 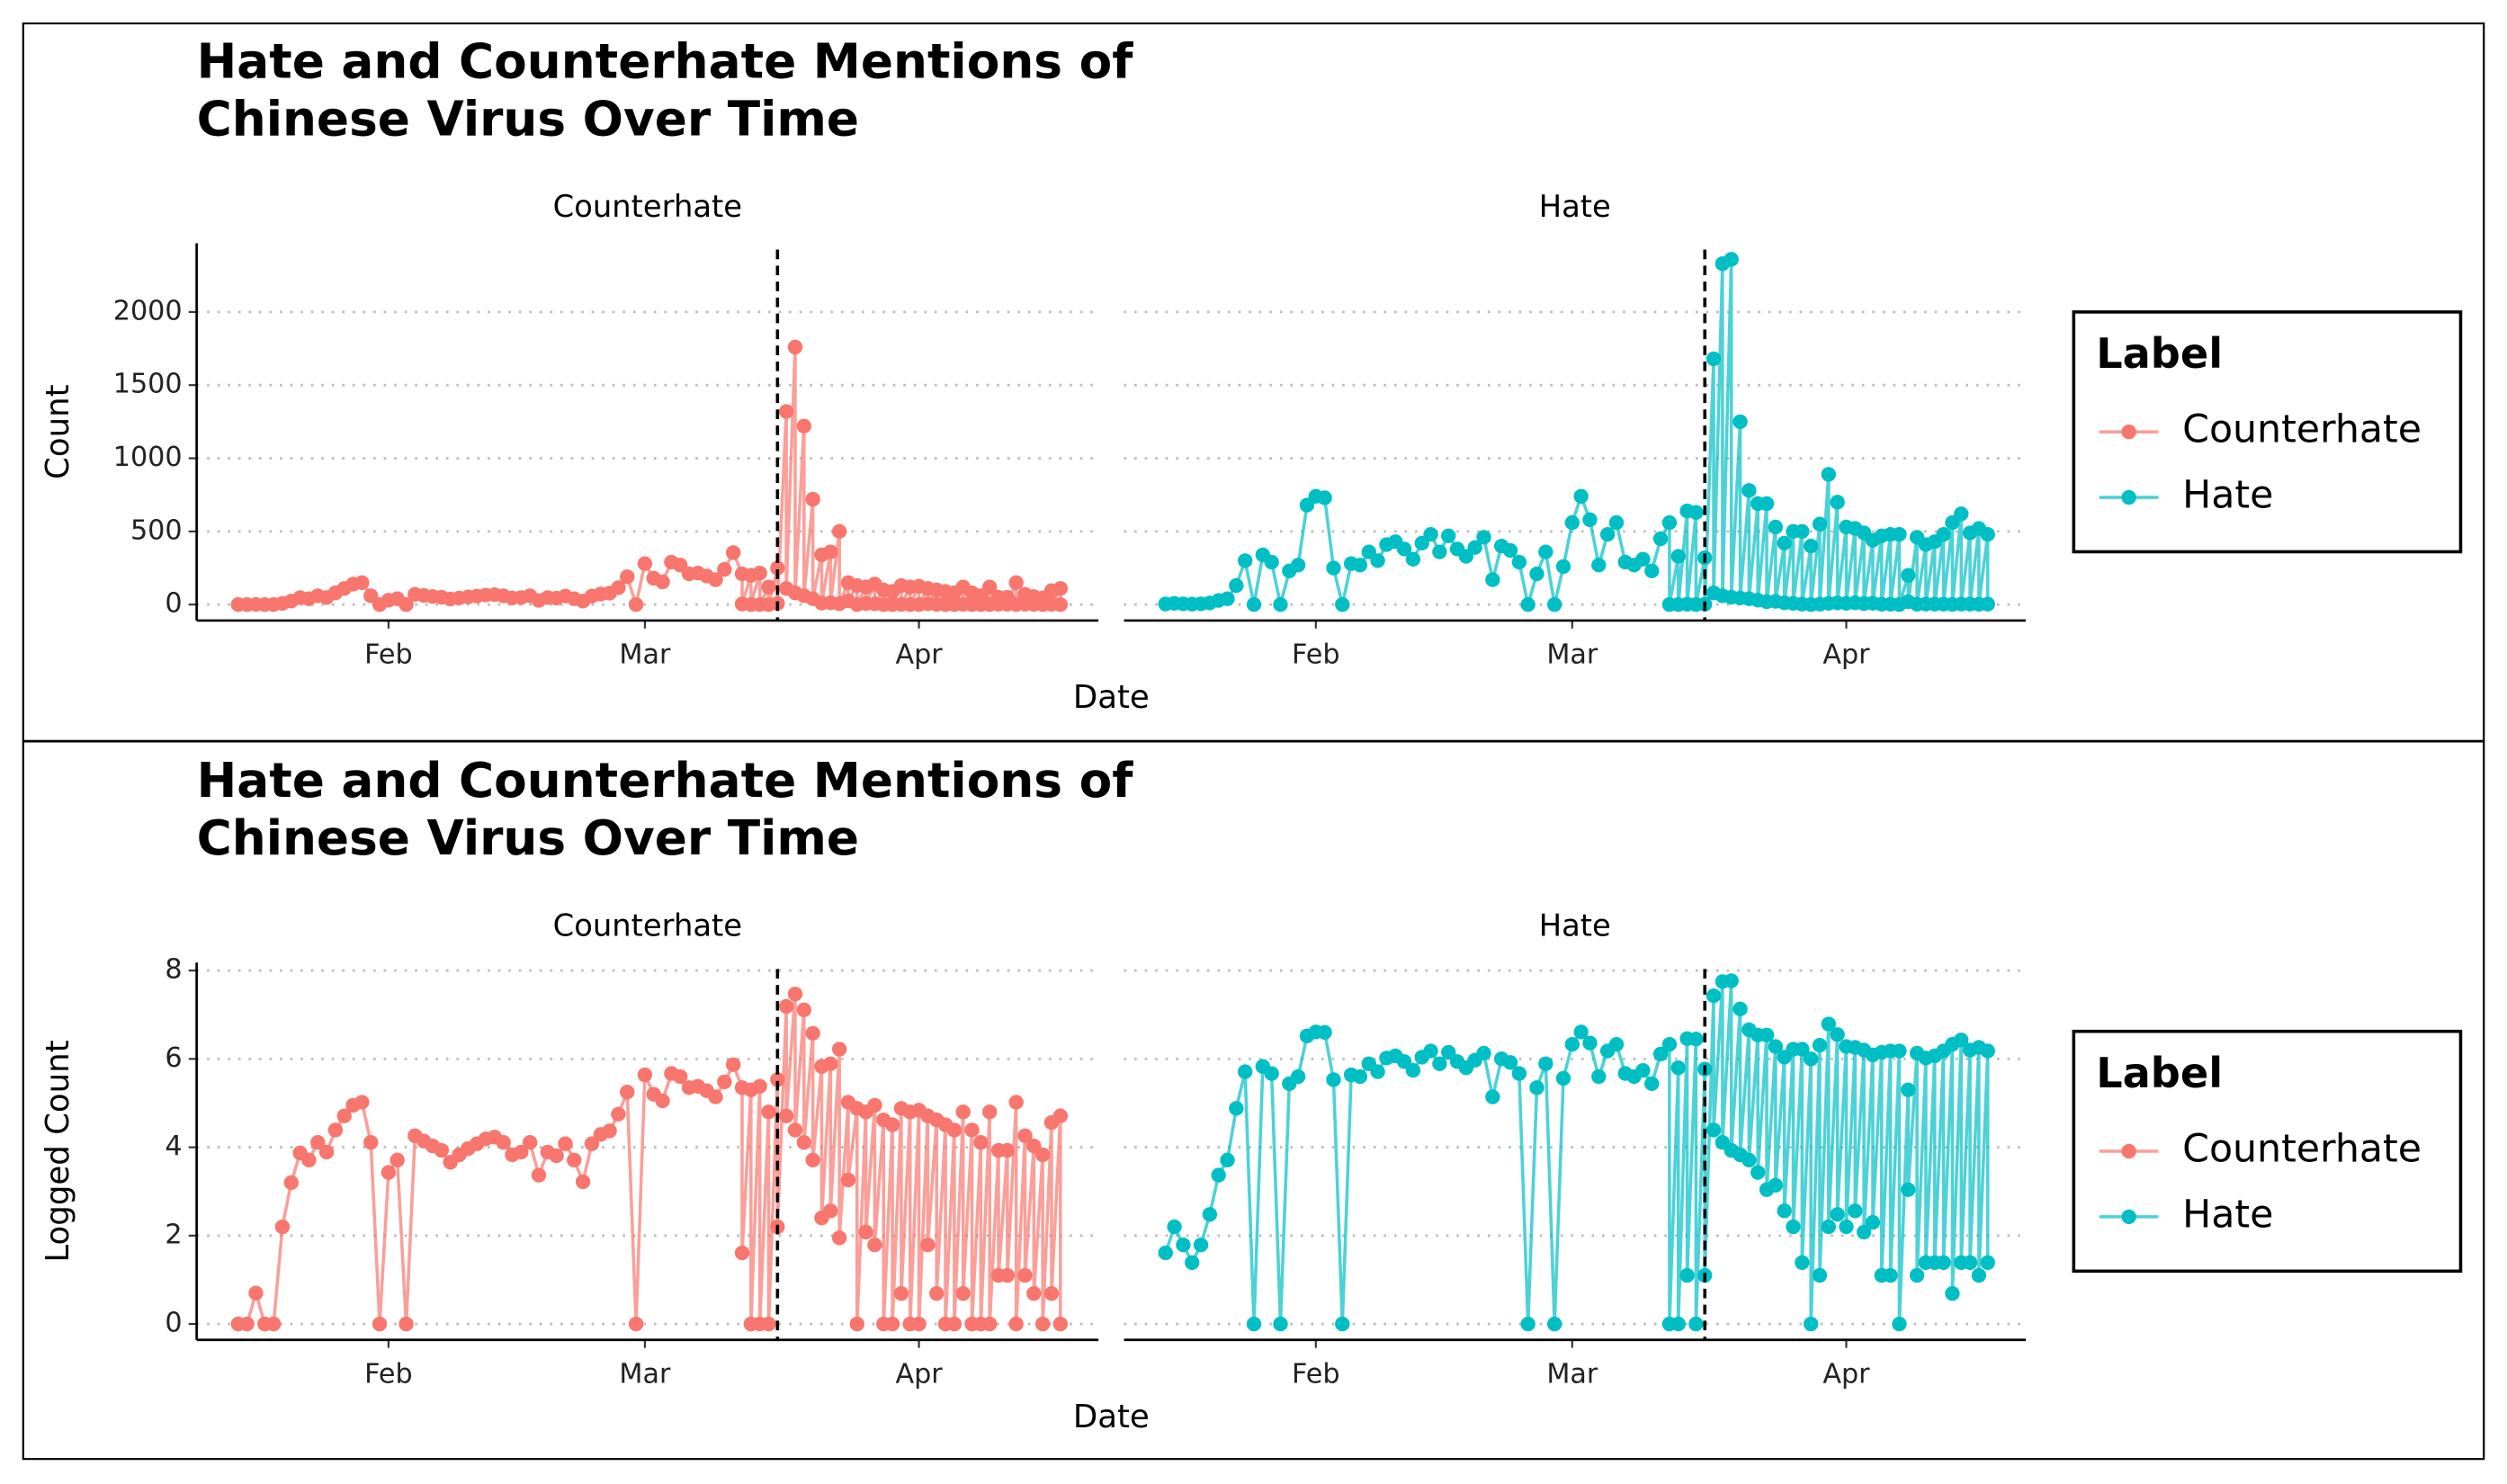 I want to click on legend-title: Label, so click(x=2159, y=353).